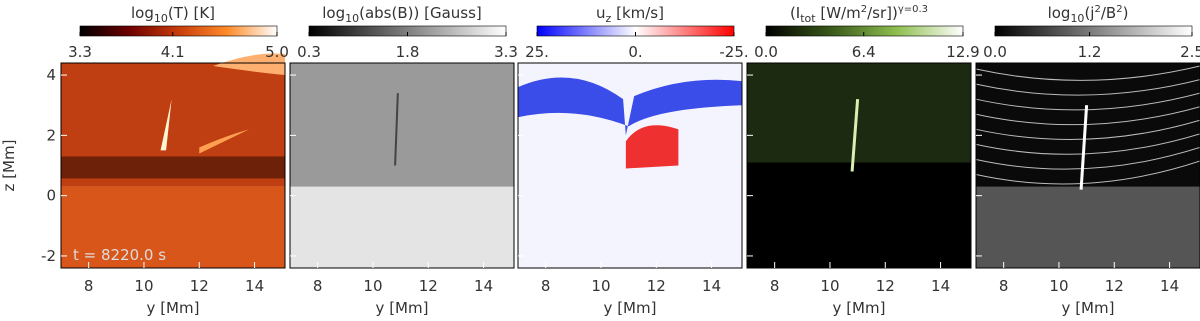 This screenshot has width=1200, height=321. I want to click on colorbar-tick-label: -25., so click(733, 52).